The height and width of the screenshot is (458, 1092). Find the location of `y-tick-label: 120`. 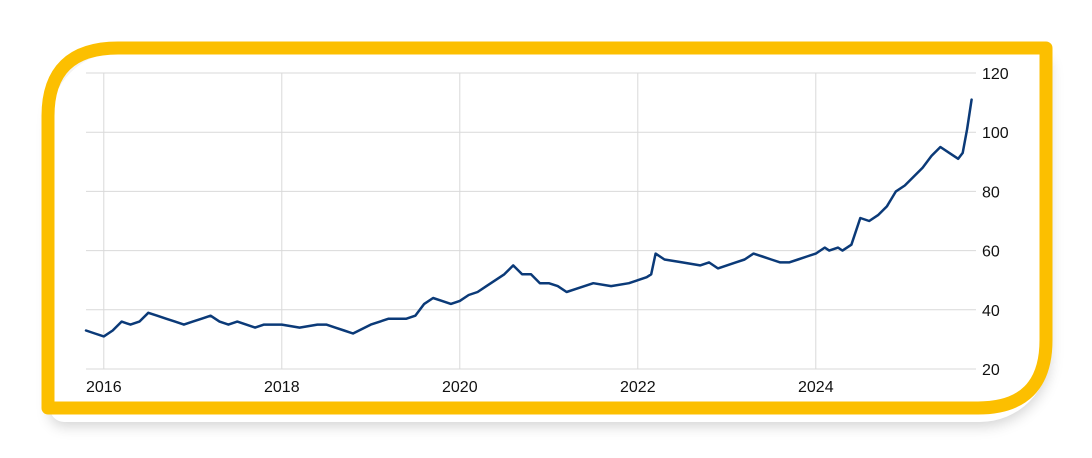

y-tick-label: 120 is located at coordinates (995, 74).